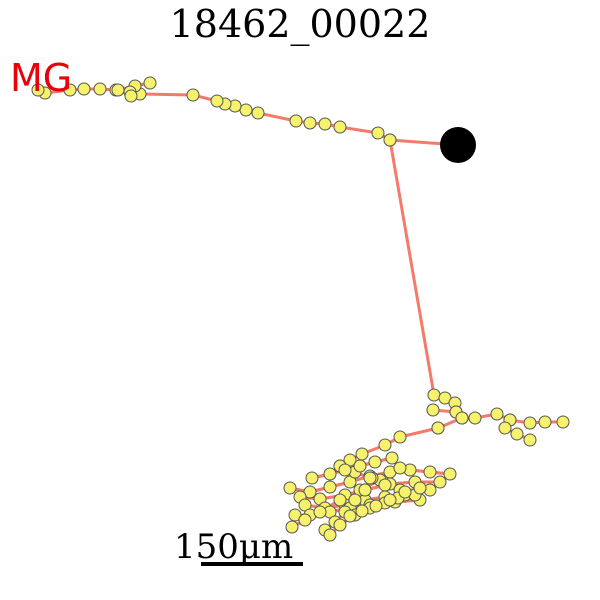  Describe the element at coordinates (300, 24) in the screenshot. I see `figure-title: 18462_00022` at that location.